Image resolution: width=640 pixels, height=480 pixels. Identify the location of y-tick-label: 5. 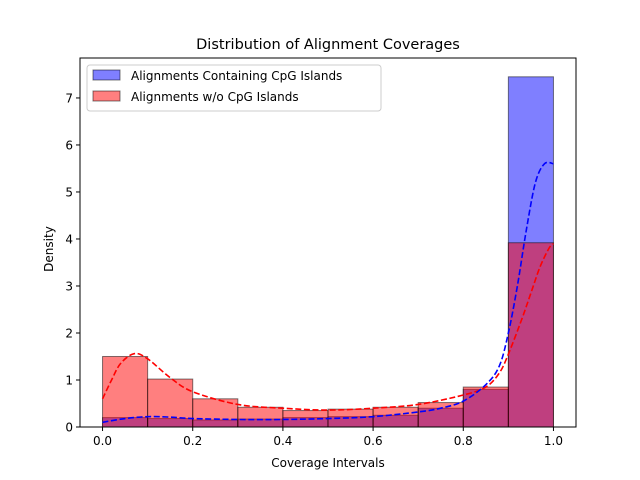
(69, 192).